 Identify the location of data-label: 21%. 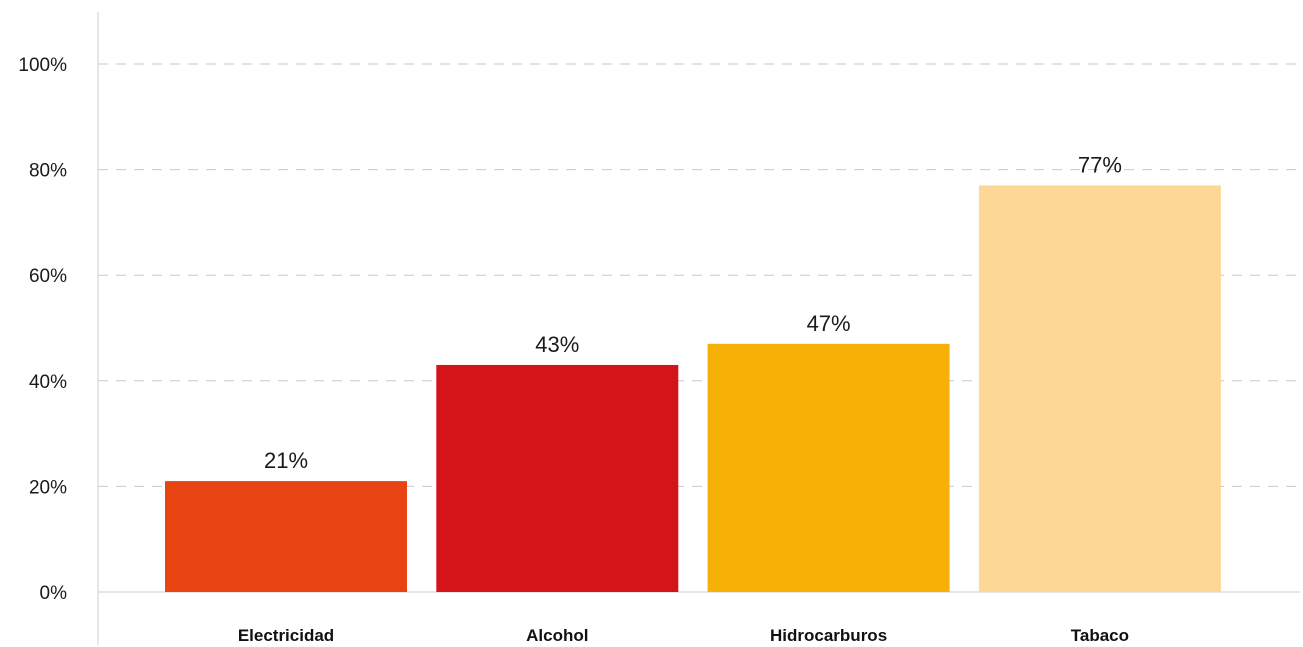
(286, 460).